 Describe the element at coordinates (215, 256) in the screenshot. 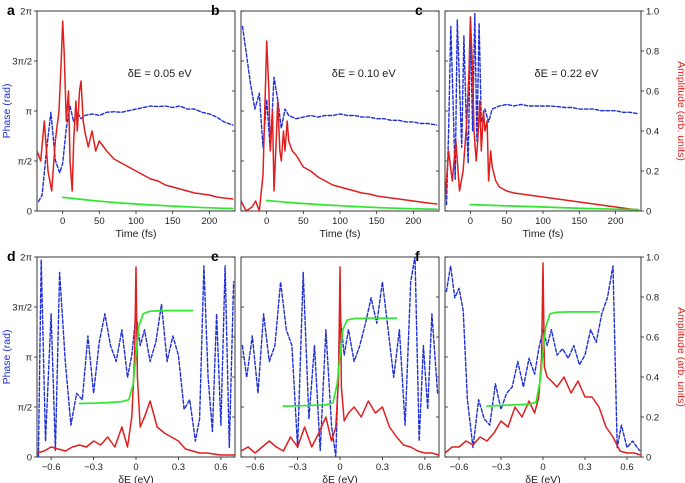

I see `panel-letter: e` at that location.